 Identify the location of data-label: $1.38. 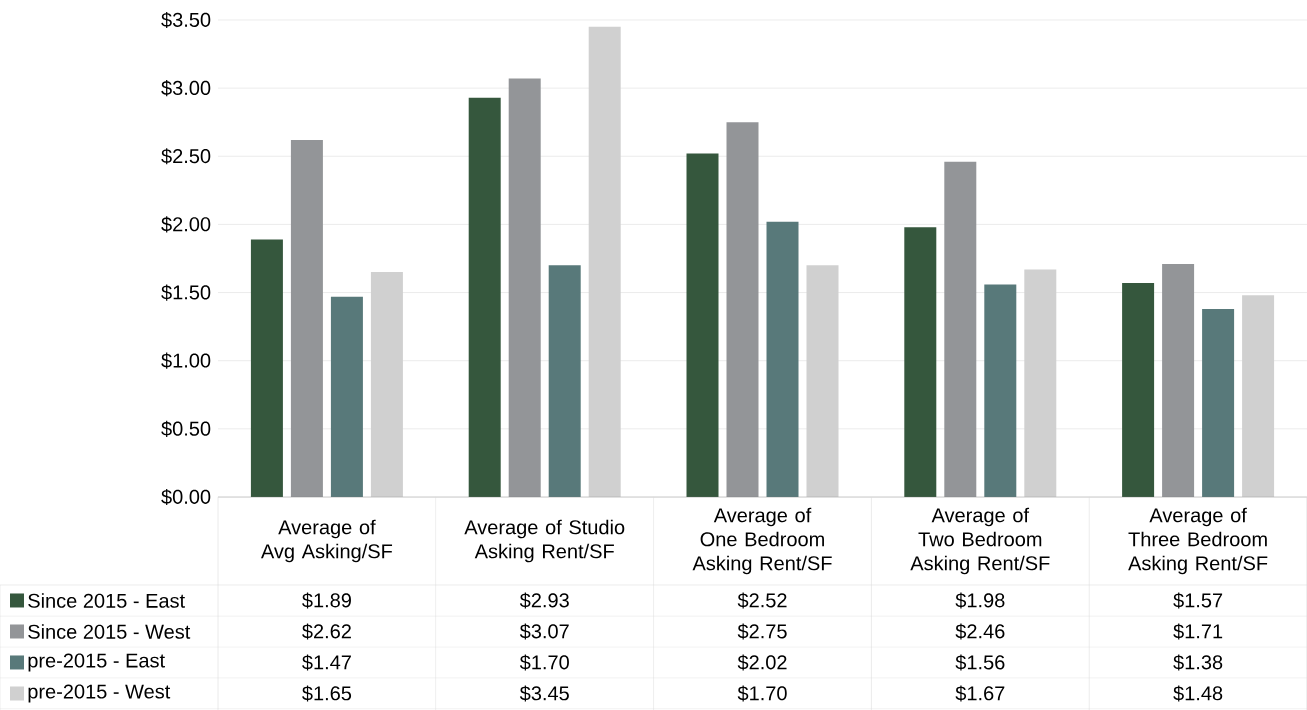
(1198, 662).